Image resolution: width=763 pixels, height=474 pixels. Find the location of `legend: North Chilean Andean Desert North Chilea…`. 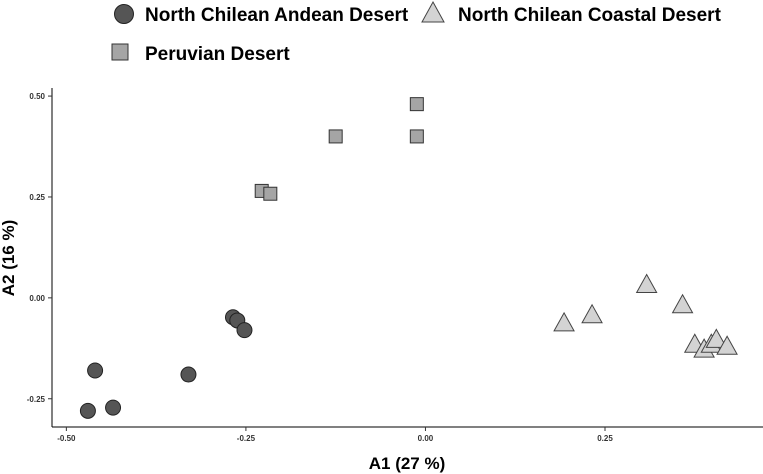

legend: North Chilean Andean Desert North Chilea… is located at coordinates (416, 32).